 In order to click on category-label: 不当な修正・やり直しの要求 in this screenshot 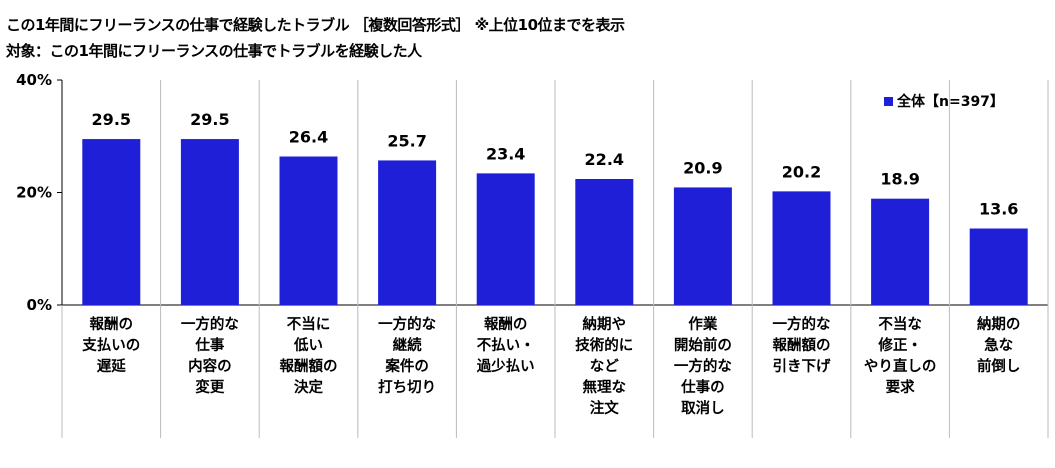, I will do `click(900, 355)`.